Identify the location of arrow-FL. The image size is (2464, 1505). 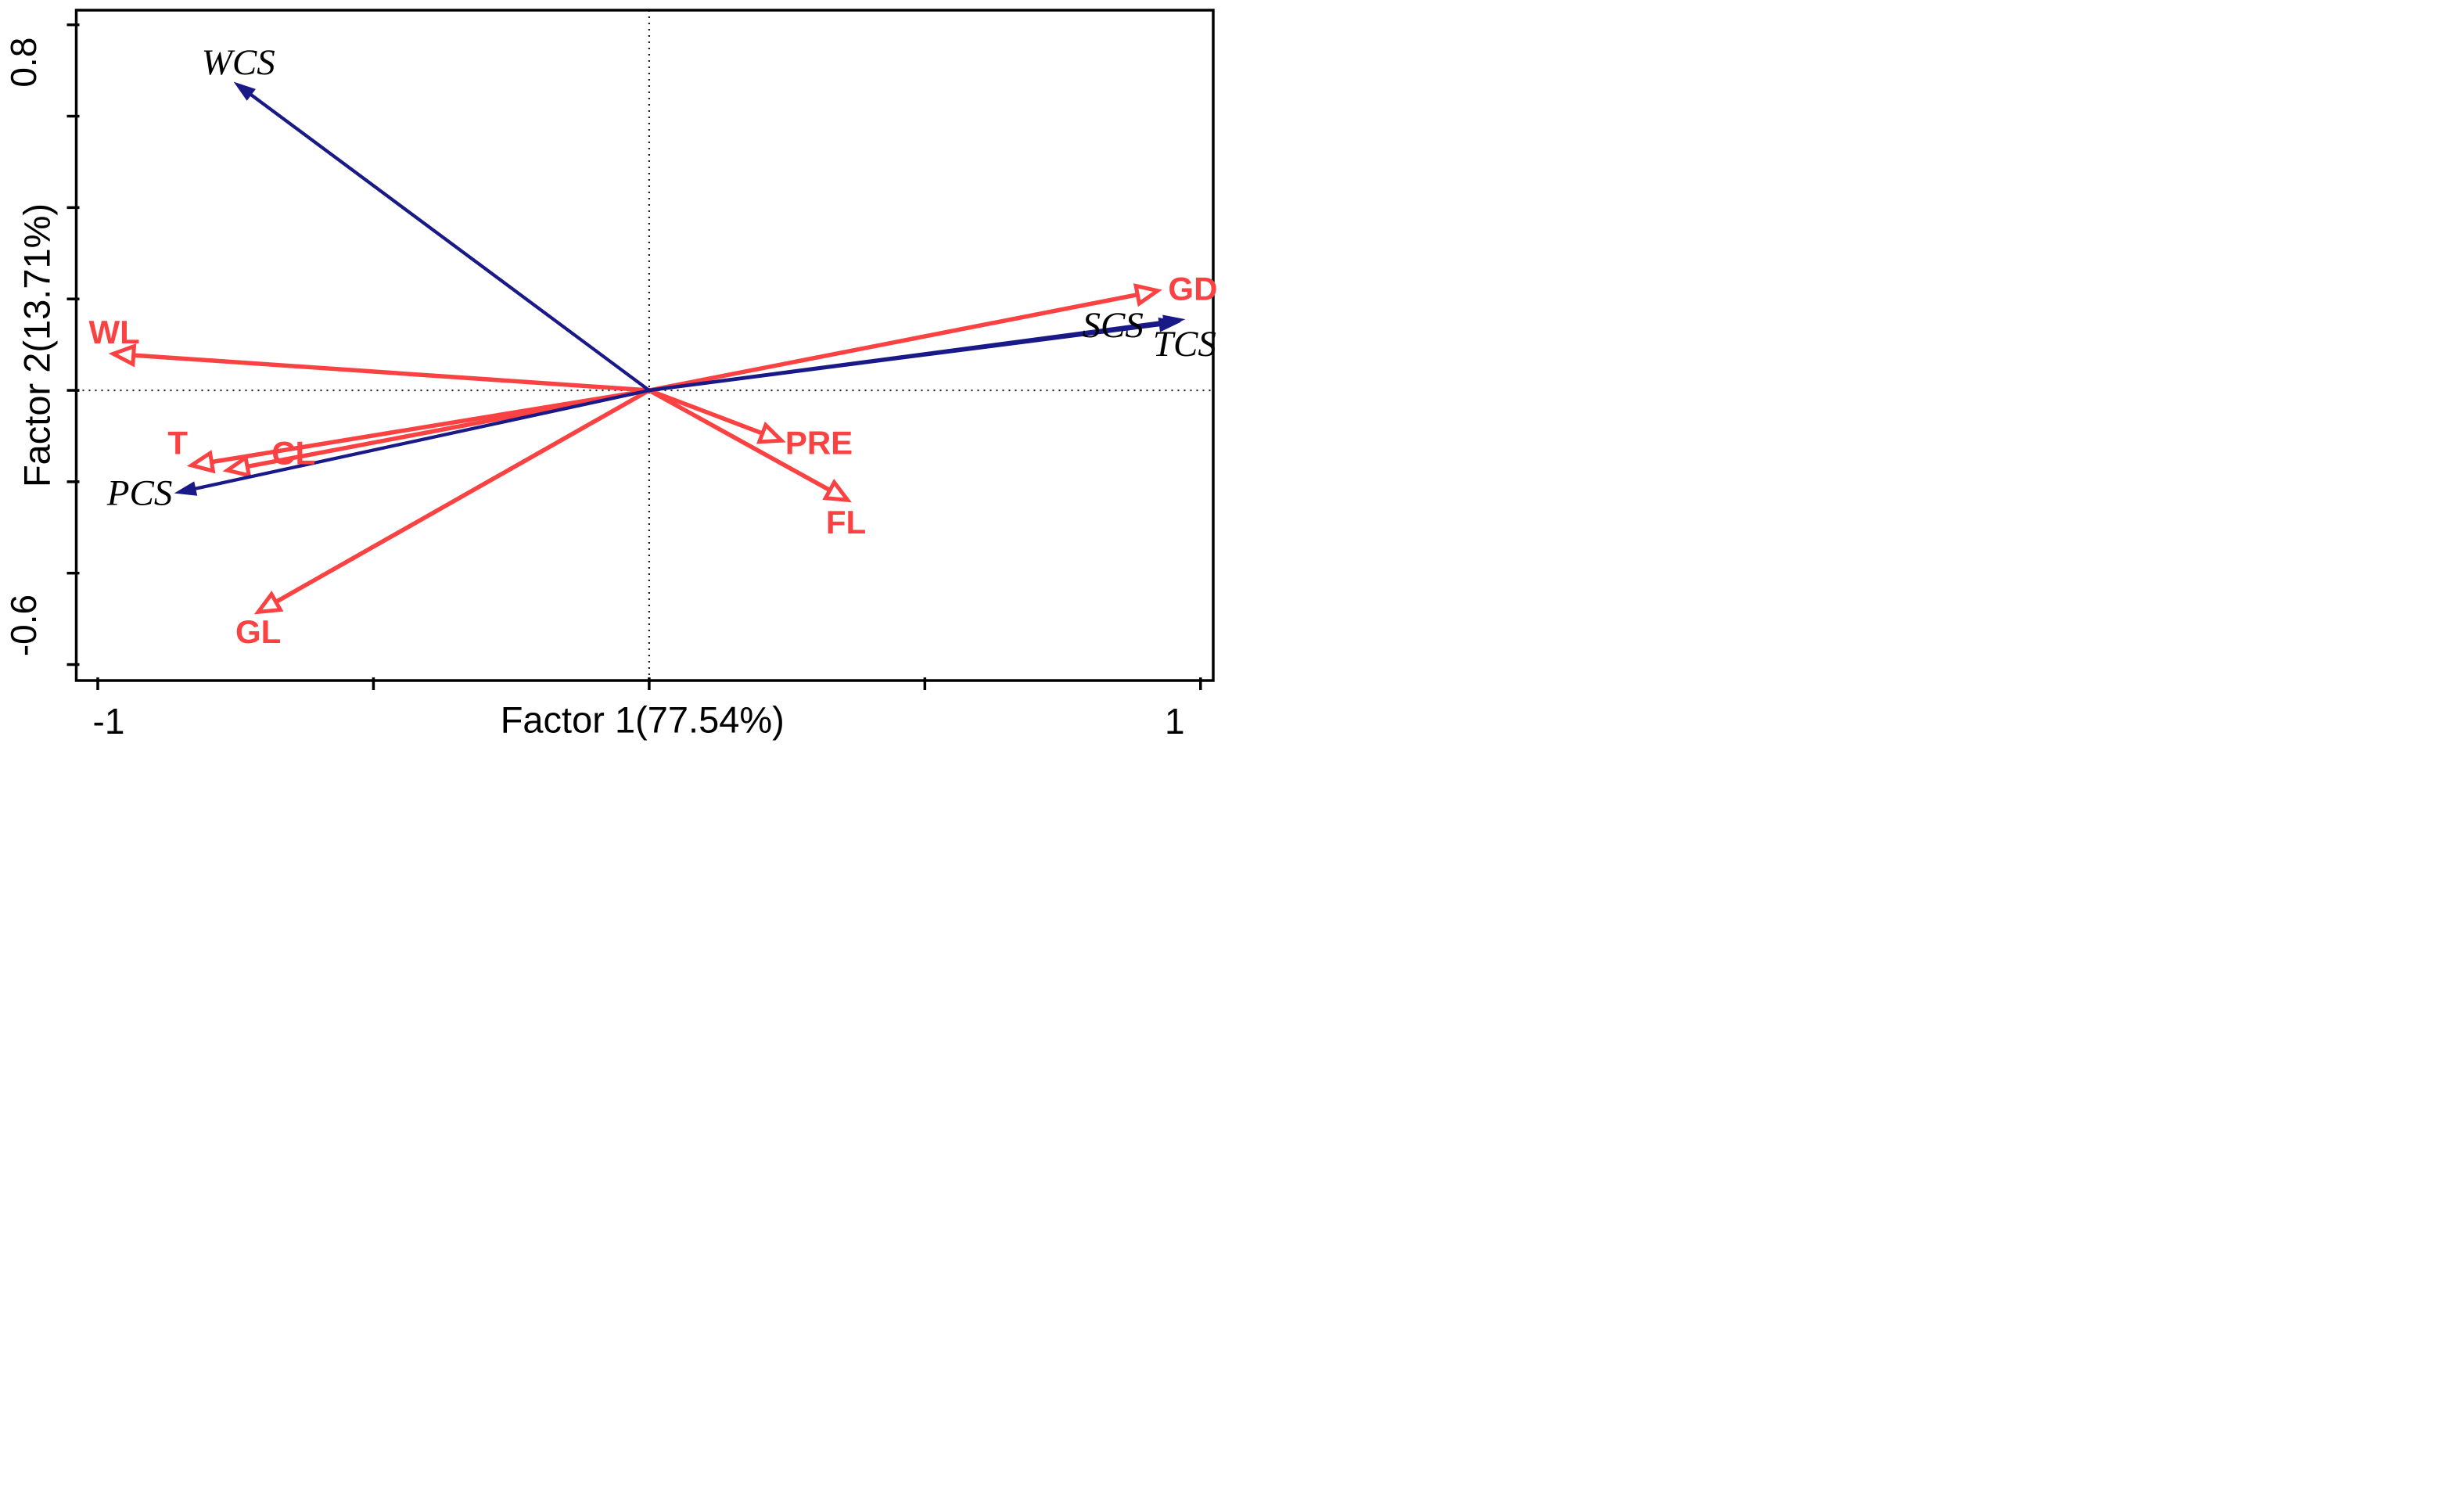
(750, 446).